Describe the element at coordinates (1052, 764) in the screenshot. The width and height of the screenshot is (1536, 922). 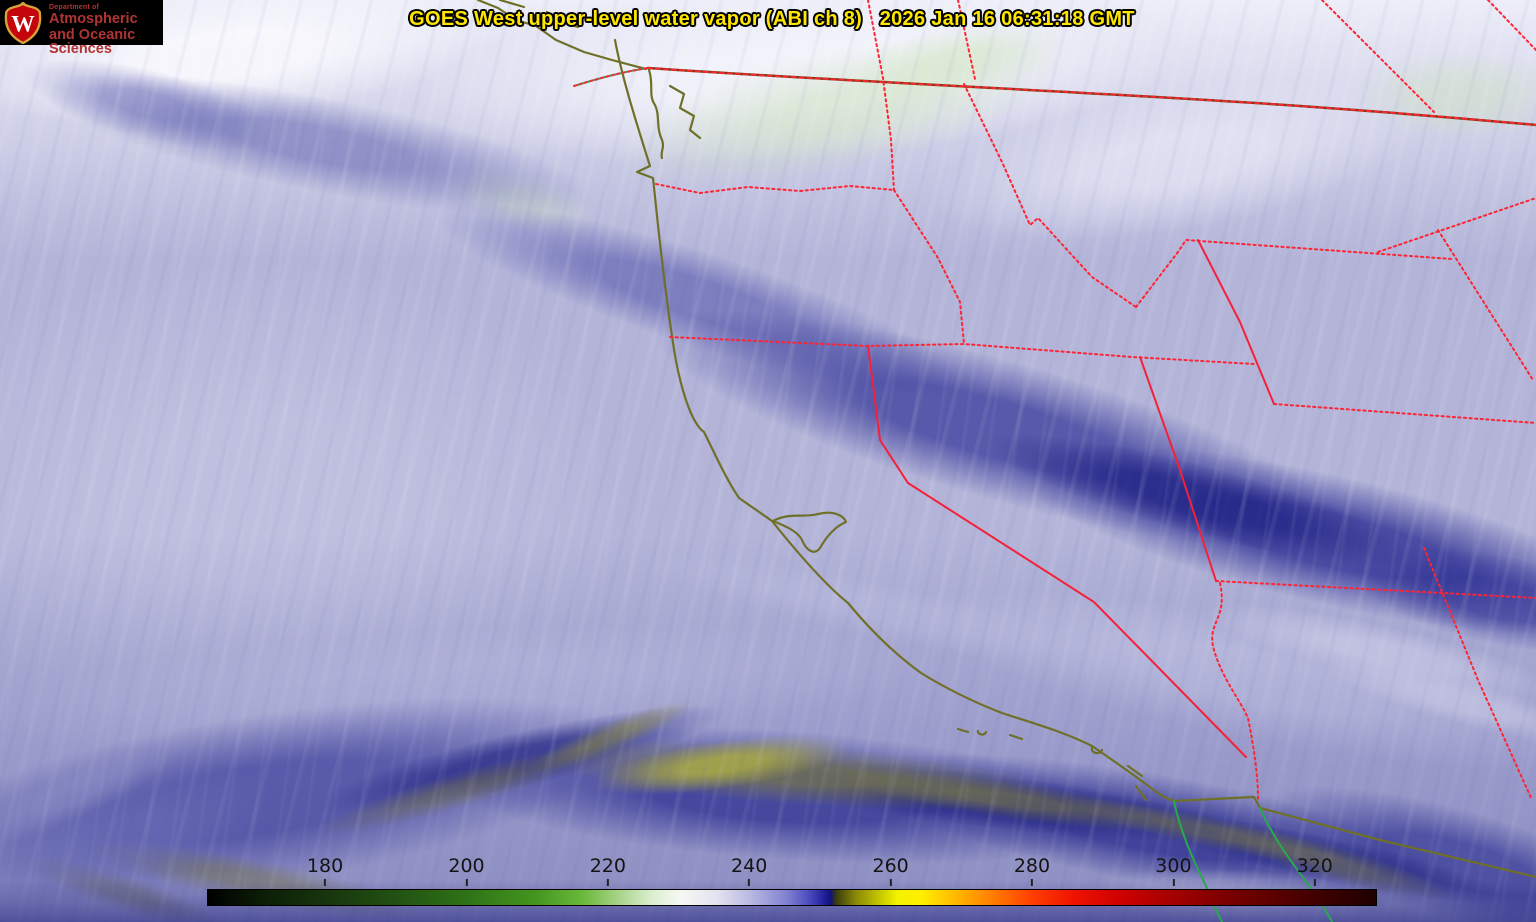
I see `channel-islands` at that location.